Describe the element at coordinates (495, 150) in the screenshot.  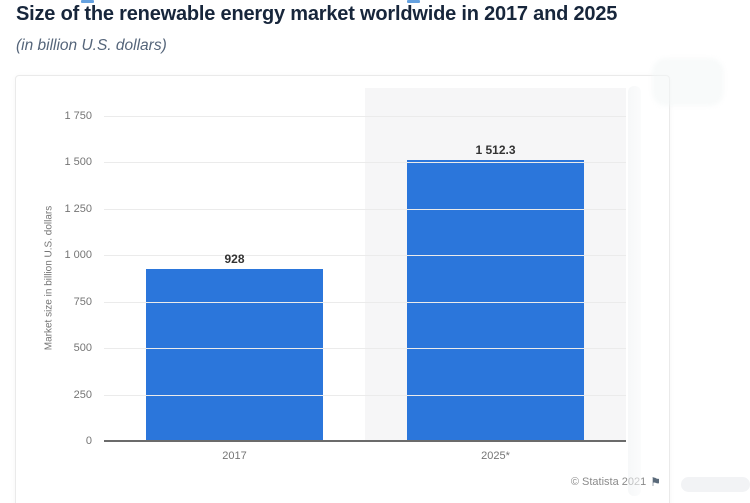
I see `bar-value-label: 1 512.3` at that location.